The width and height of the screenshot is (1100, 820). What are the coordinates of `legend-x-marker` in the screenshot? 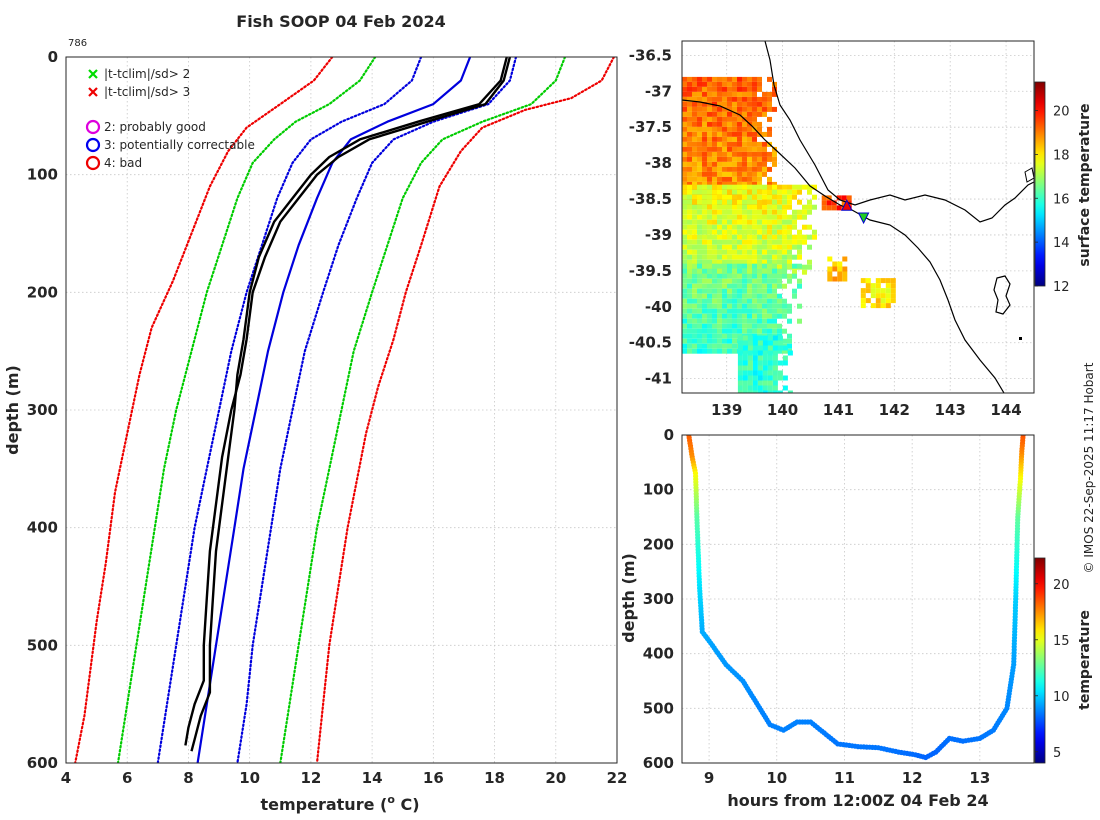 It's located at (93, 92).